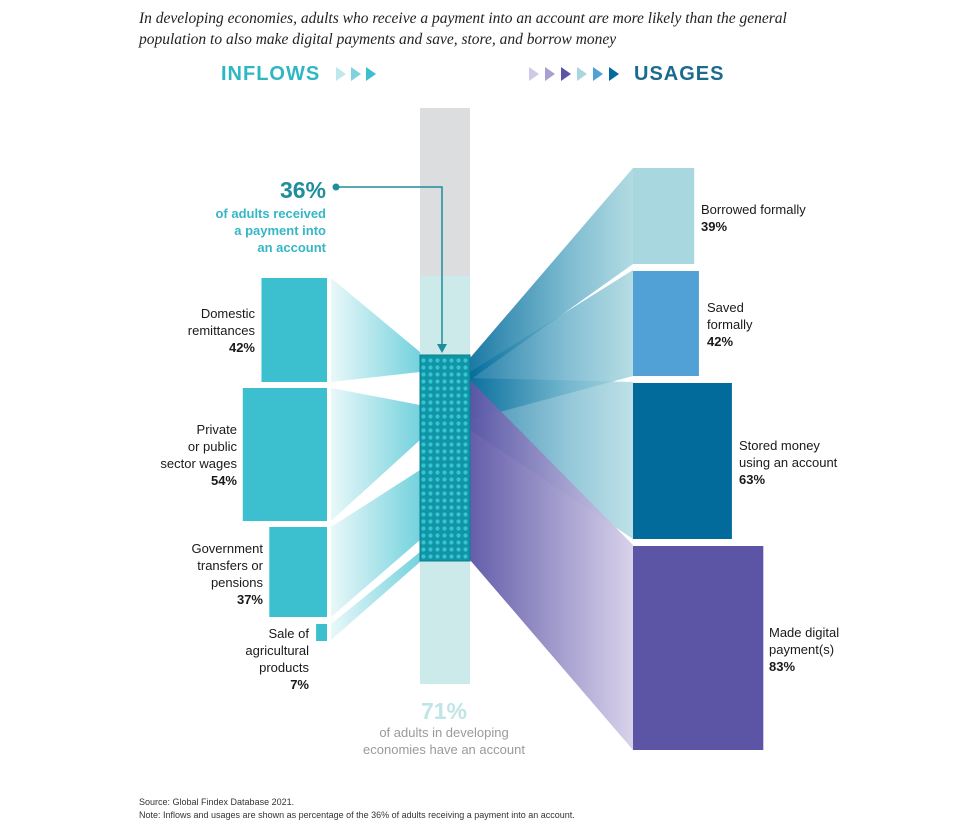 Image resolution: width=970 pixels, height=838 pixels. Describe the element at coordinates (198, 463) in the screenshot. I see `inflow-label-line: sector wages` at that location.